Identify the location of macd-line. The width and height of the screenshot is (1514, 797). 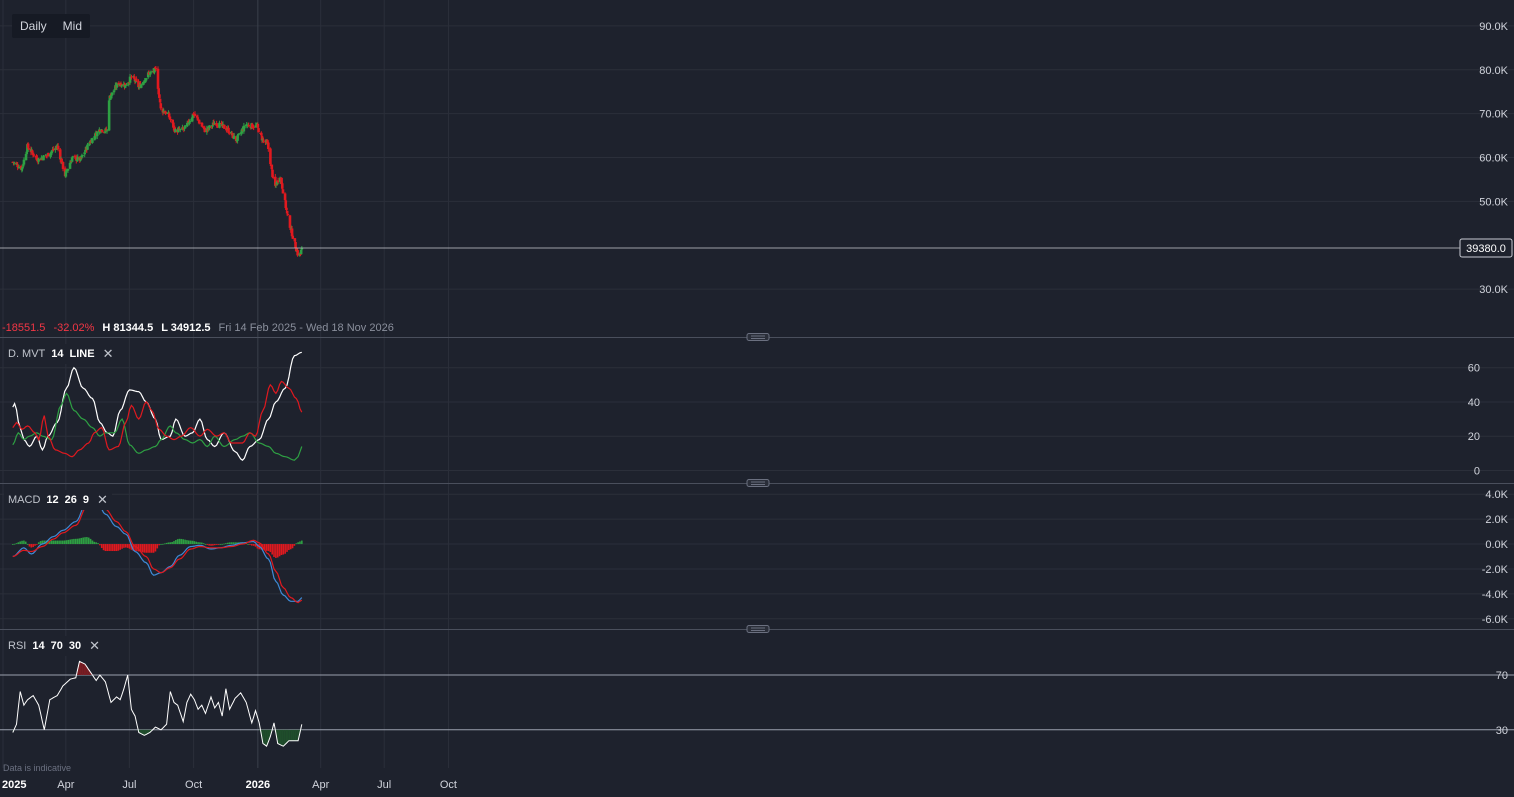
(157, 550).